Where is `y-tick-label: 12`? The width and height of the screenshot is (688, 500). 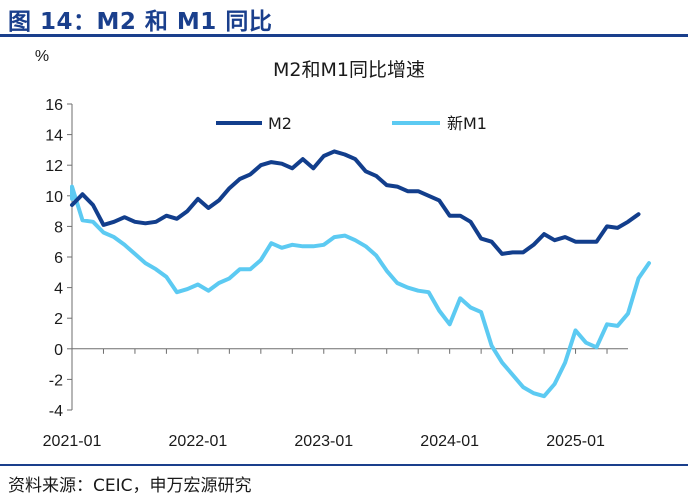
y-tick-label: 12 is located at coordinates (54, 166).